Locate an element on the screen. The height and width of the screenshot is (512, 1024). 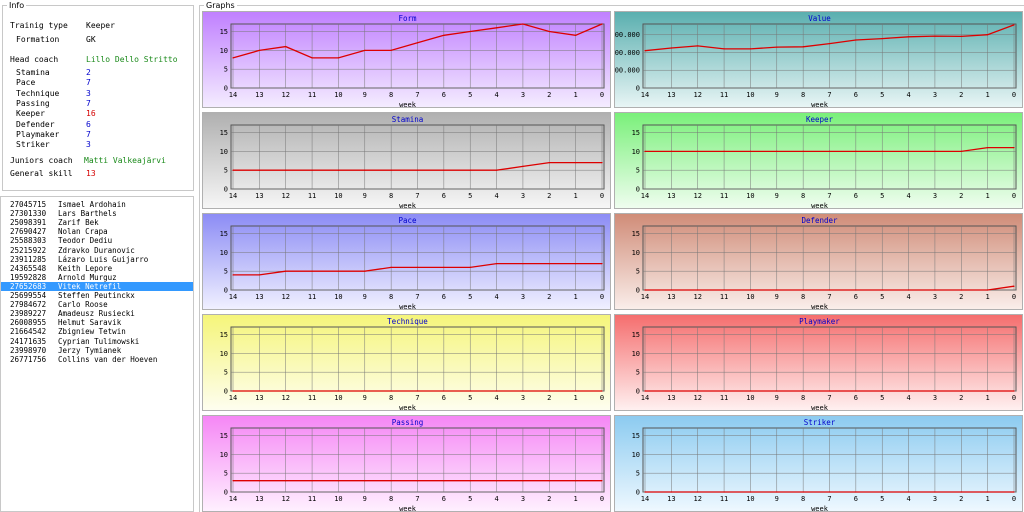
player-row: 23989227 Amadeusz Rusiecki is located at coordinates (97, 313).